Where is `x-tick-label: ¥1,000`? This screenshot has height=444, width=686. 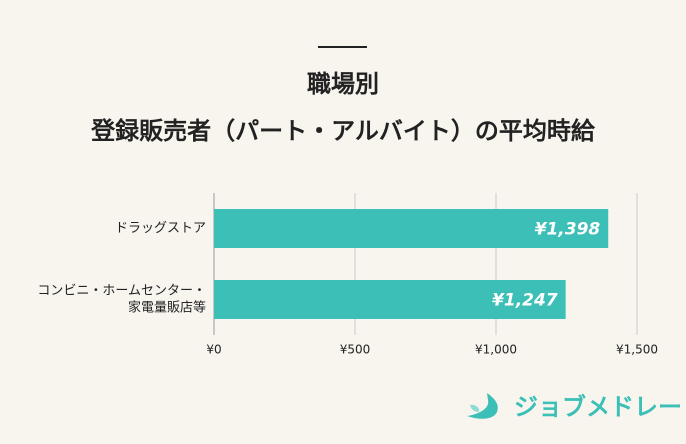 x-tick-label: ¥1,000 is located at coordinates (496, 350).